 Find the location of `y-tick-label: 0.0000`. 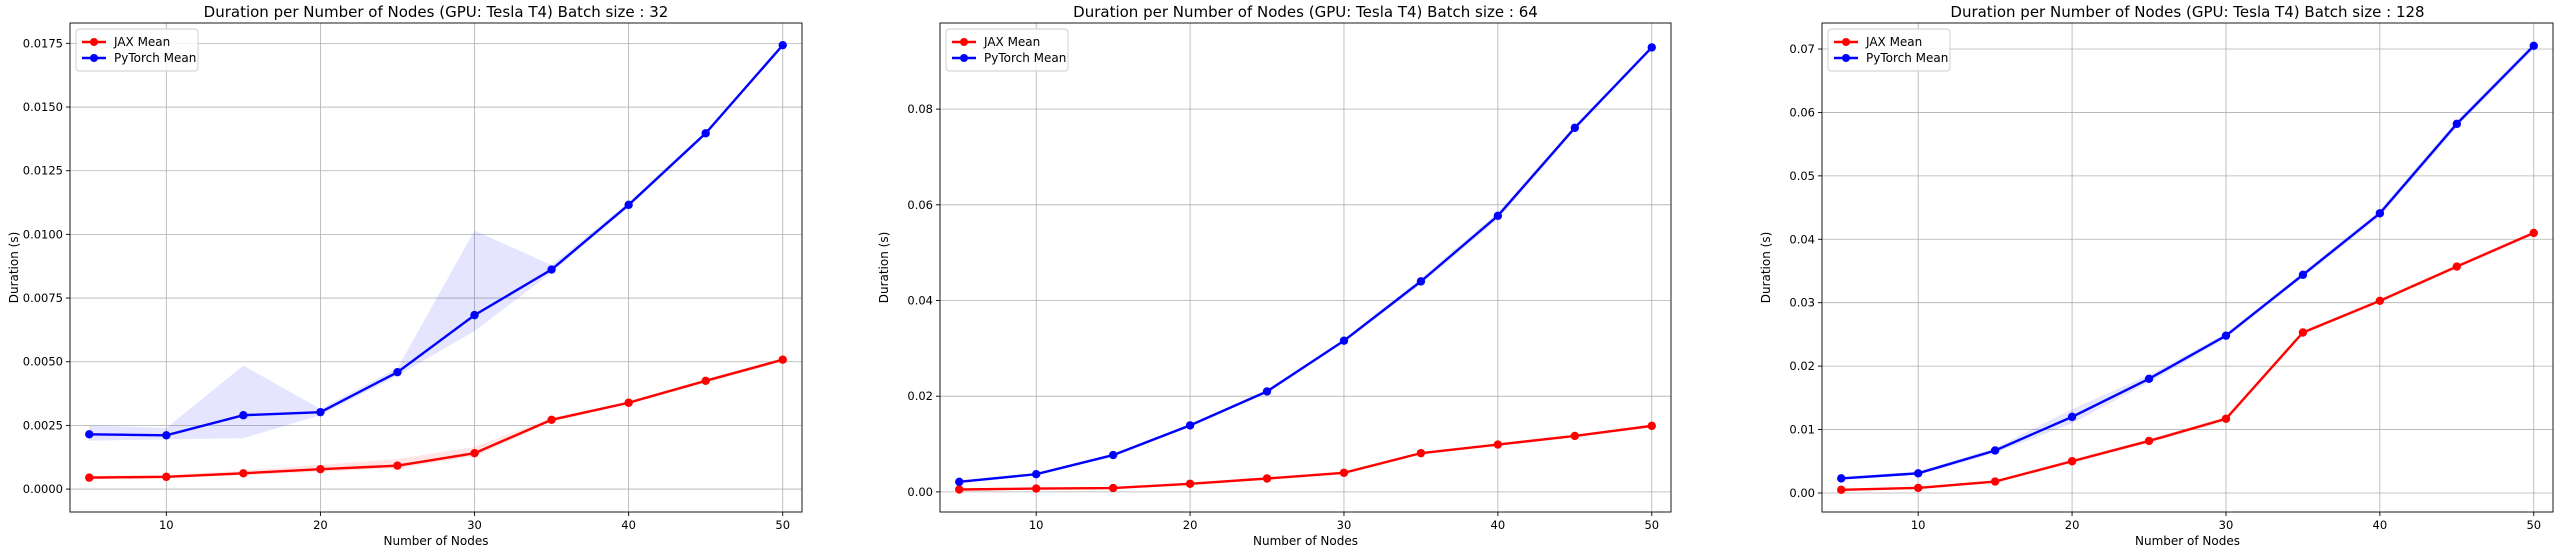

y-tick-label: 0.0000 is located at coordinates (43, 489).